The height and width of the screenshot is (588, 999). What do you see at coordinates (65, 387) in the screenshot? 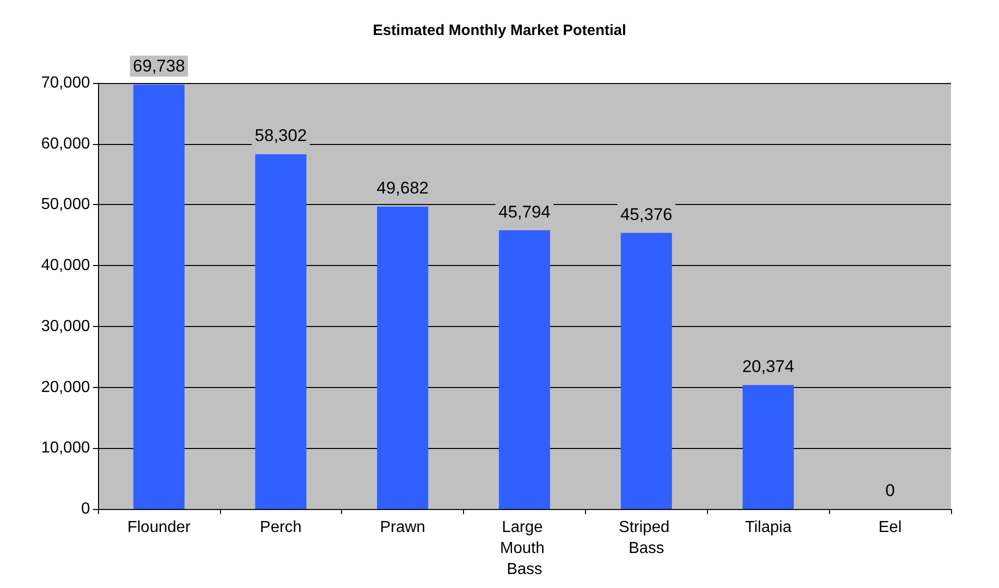
I see `y-tick-label: 20,000` at bounding box center [65, 387].